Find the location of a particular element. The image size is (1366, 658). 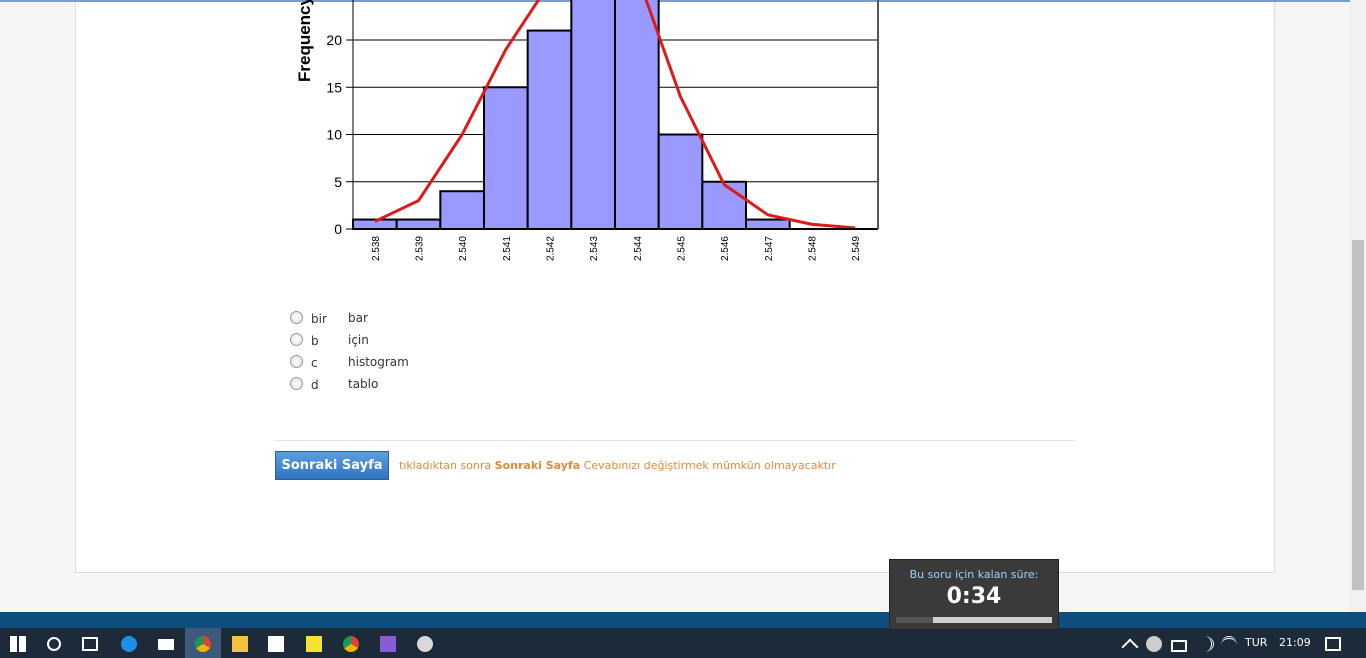

scroll-thumb is located at coordinates (1358, 415).